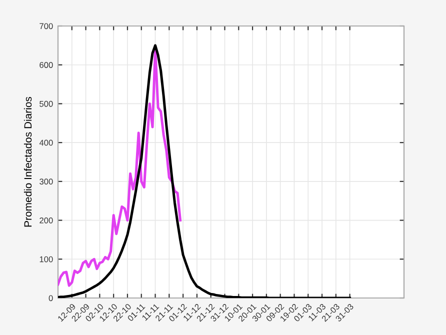 Image resolution: width=446 pixels, height=335 pixels. I want to click on y-tick-label: 400, so click(46, 143).